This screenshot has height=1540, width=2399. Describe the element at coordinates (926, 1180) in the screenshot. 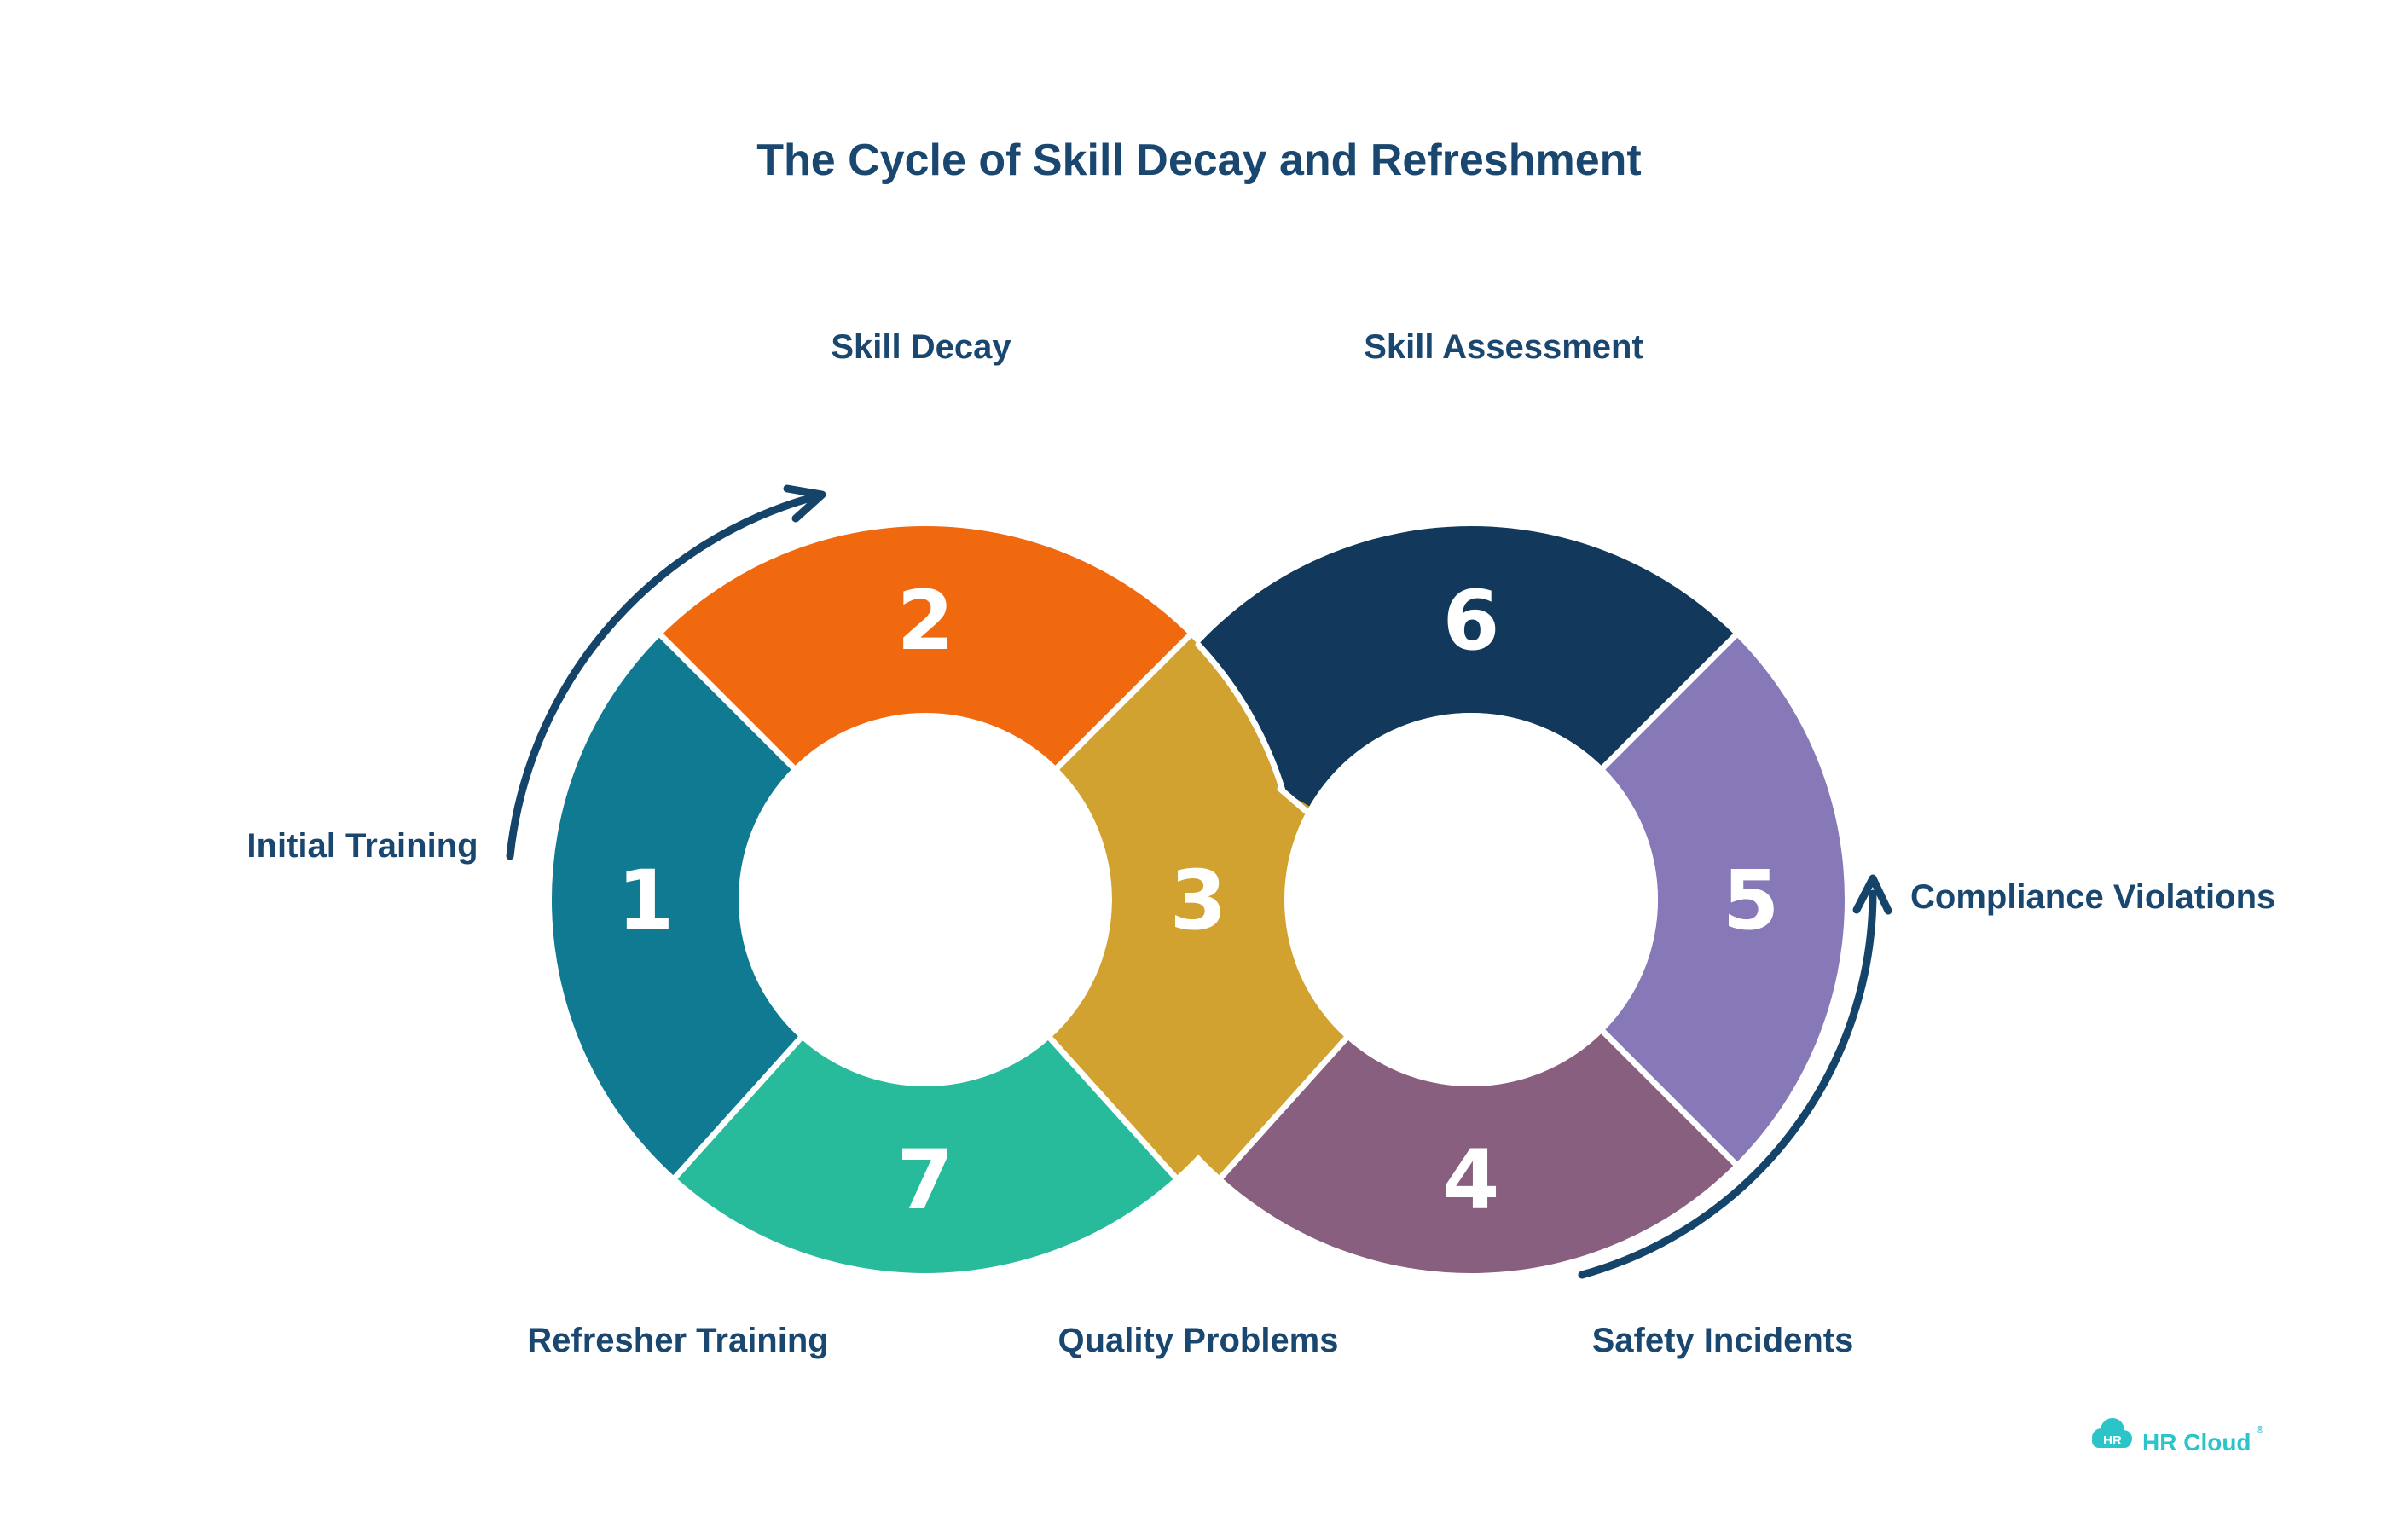

I see `segment-number-7: 7` at that location.